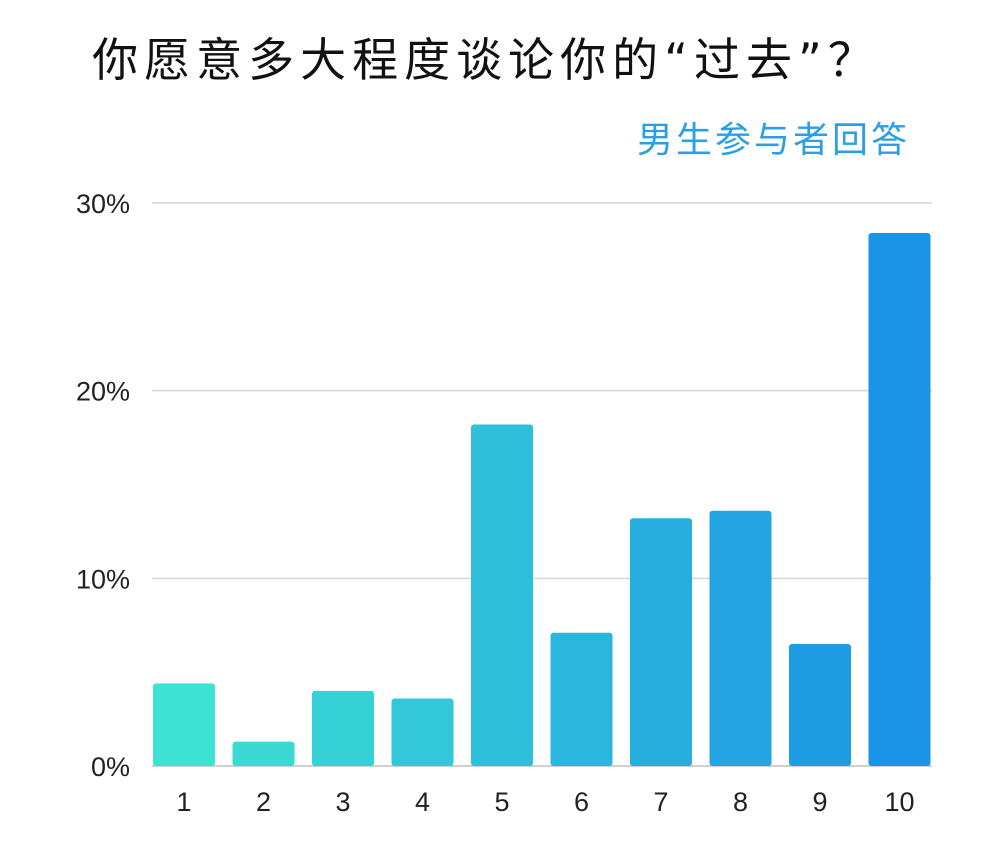 The width and height of the screenshot is (1002, 856). Describe the element at coordinates (103, 392) in the screenshot. I see `y-tick-label: 20%` at that location.